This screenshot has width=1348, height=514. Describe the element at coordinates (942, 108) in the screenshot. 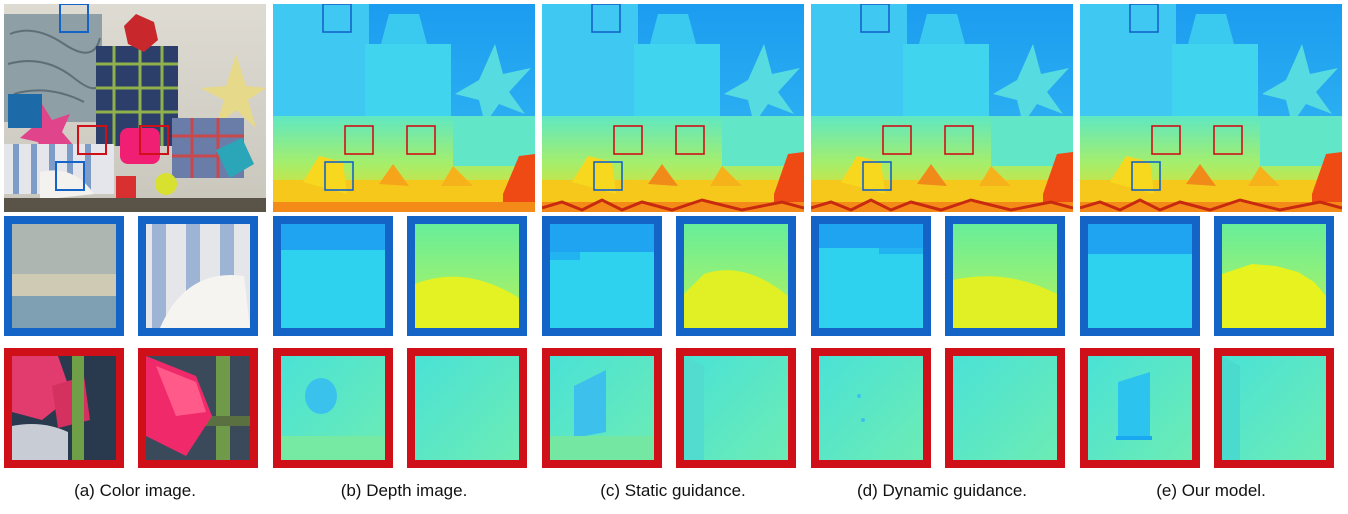

I see `dynamic-guidance-map` at that location.